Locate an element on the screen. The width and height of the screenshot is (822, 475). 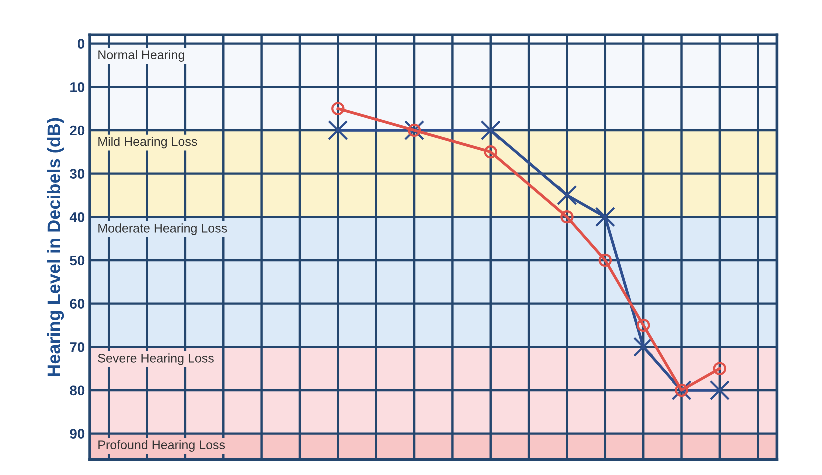
y-tick-label: 20 is located at coordinates (77, 131).